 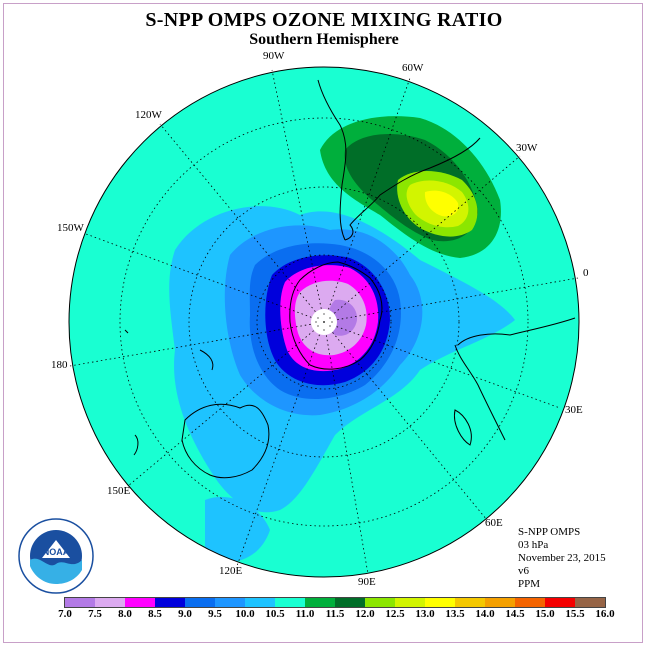 What do you see at coordinates (586, 273) in the screenshot?
I see `lon-label-0: 0` at bounding box center [586, 273].